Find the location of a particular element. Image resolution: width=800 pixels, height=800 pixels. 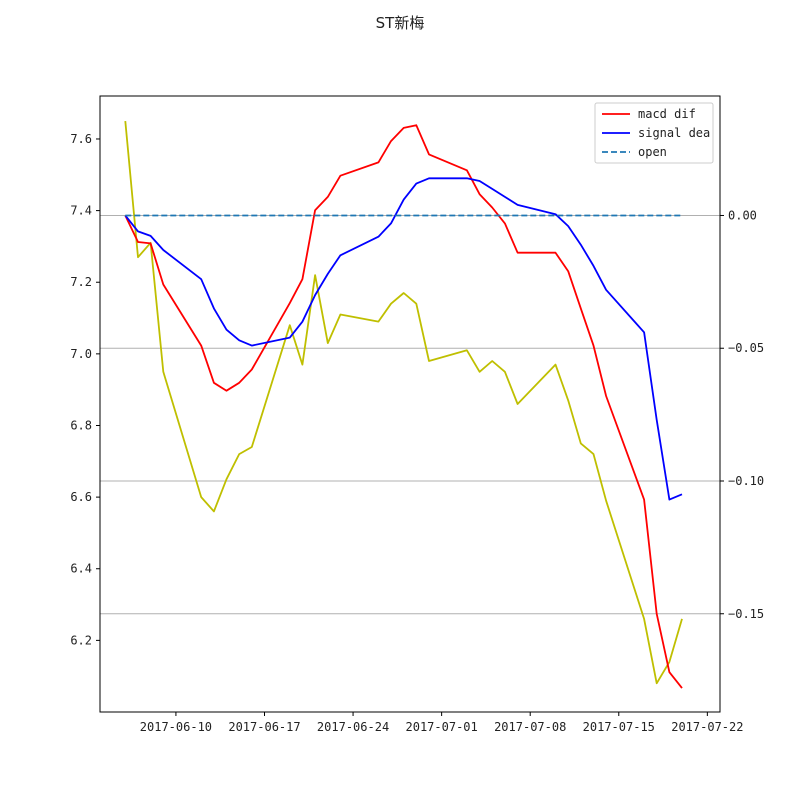

x-tick-label: 2017-07-08 is located at coordinates (530, 727).